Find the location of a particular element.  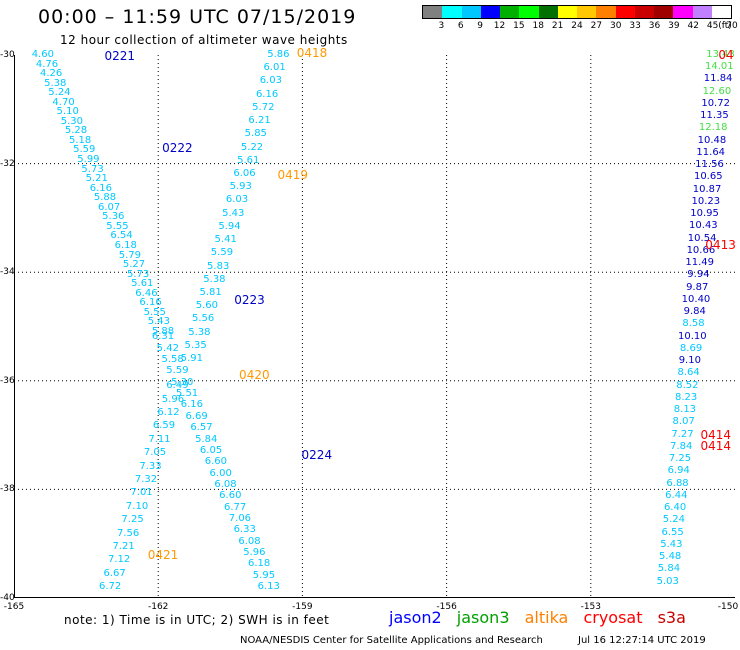

legend-altika: altika is located at coordinates (546, 617).